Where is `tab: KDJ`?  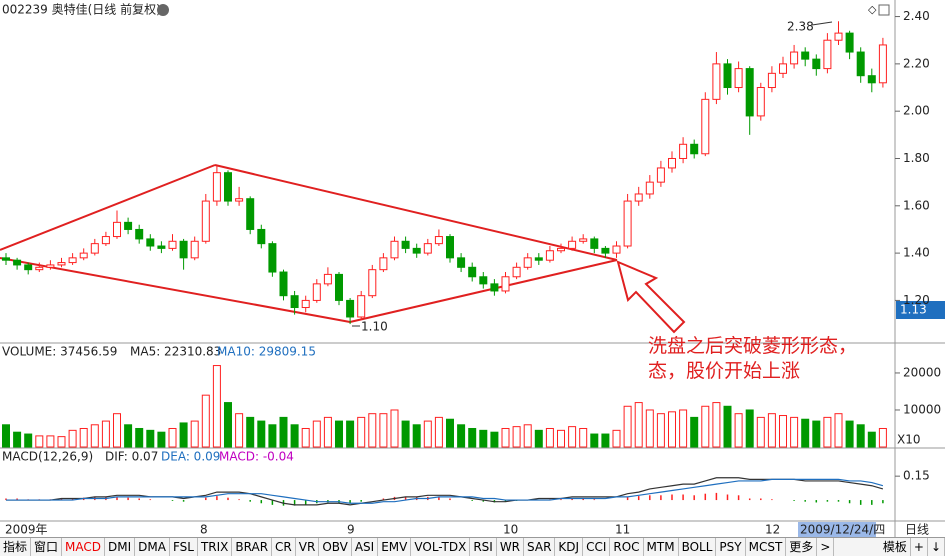 tab: KDJ is located at coordinates (569, 547).